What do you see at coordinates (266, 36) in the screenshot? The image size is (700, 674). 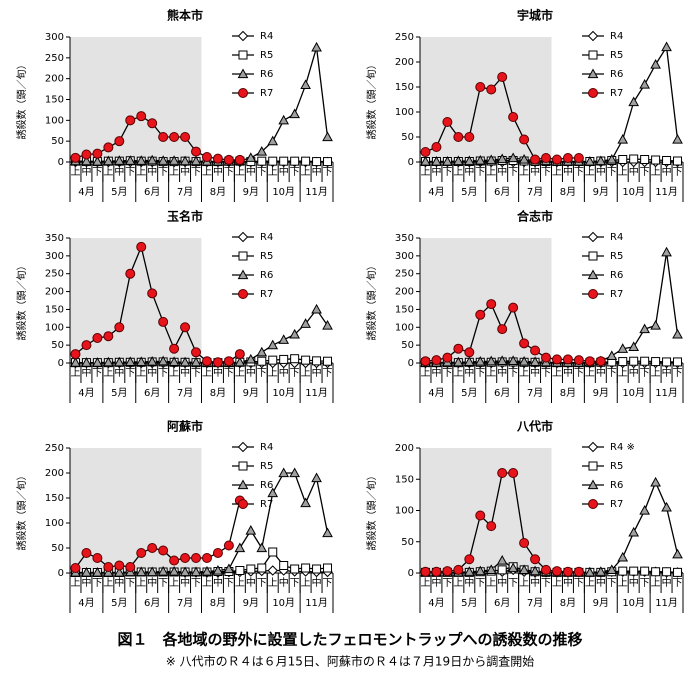 I see `legend-label: R4` at bounding box center [266, 36].